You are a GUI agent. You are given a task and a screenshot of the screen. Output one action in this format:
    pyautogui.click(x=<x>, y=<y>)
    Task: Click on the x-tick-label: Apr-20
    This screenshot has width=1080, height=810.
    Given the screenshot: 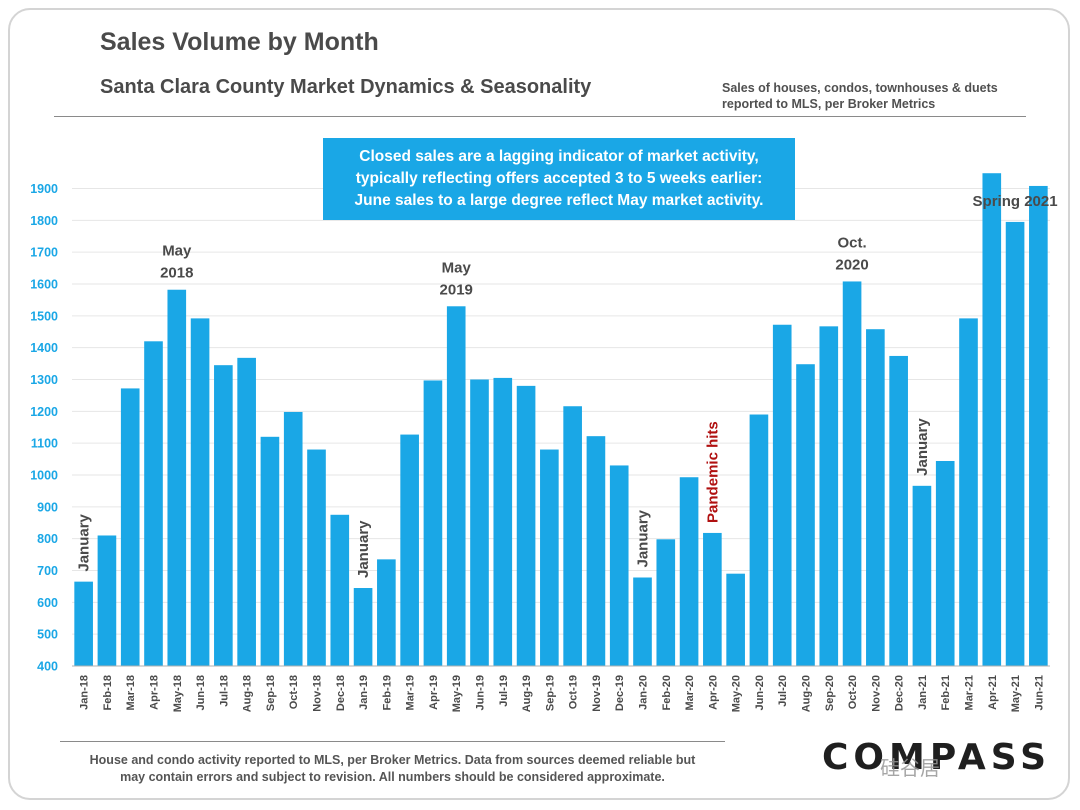 What is the action you would take?
    pyautogui.click(x=713, y=692)
    